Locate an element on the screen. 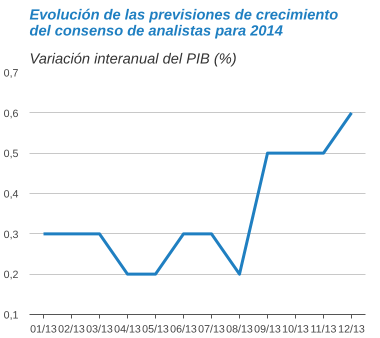 This screenshot has width=380, height=338. x-tick-label: 10/13 is located at coordinates (295, 330).